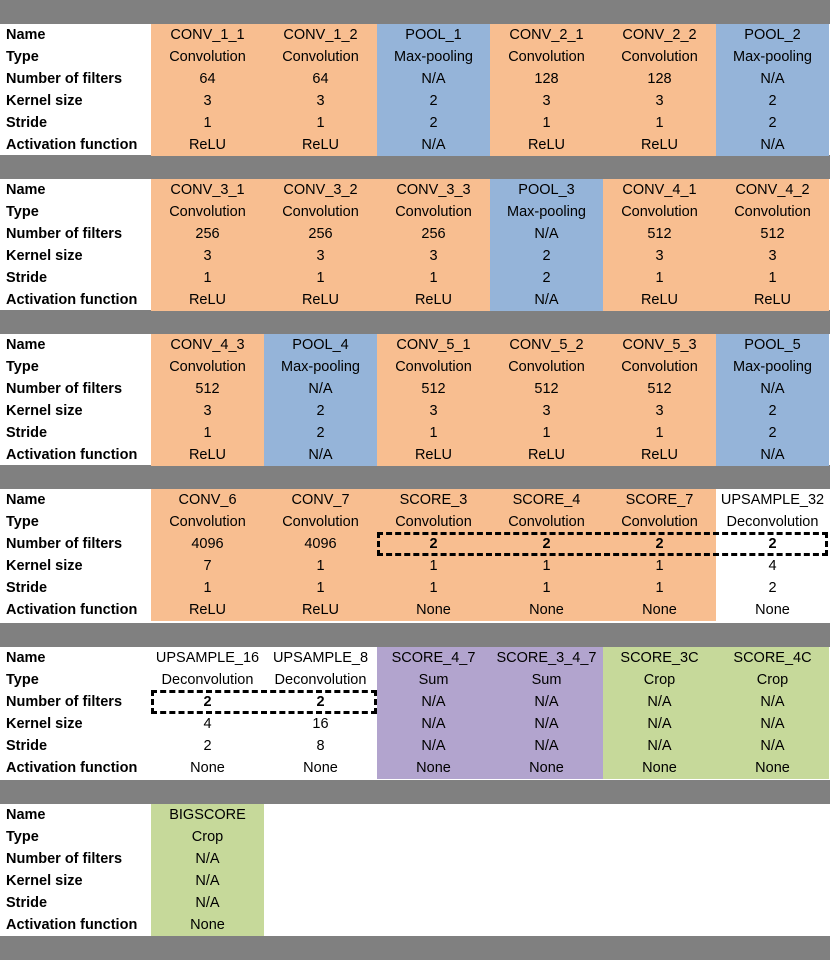 This screenshot has height=963, width=830. What do you see at coordinates (207, 35) in the screenshot?
I see `cell-name: CONV_1_1` at bounding box center [207, 35].